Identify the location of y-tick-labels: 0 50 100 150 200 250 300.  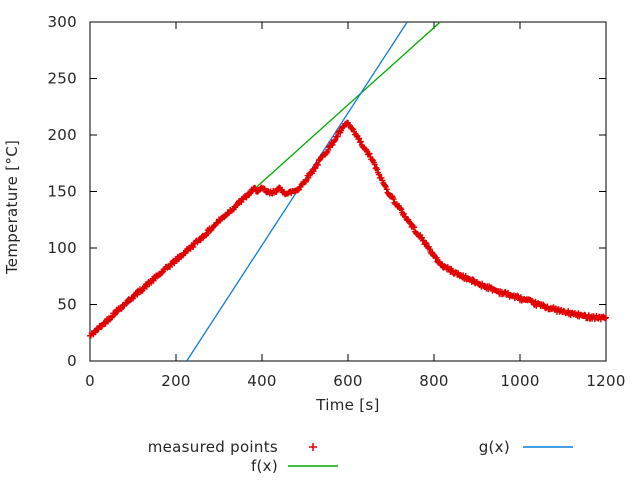
(62, 191).